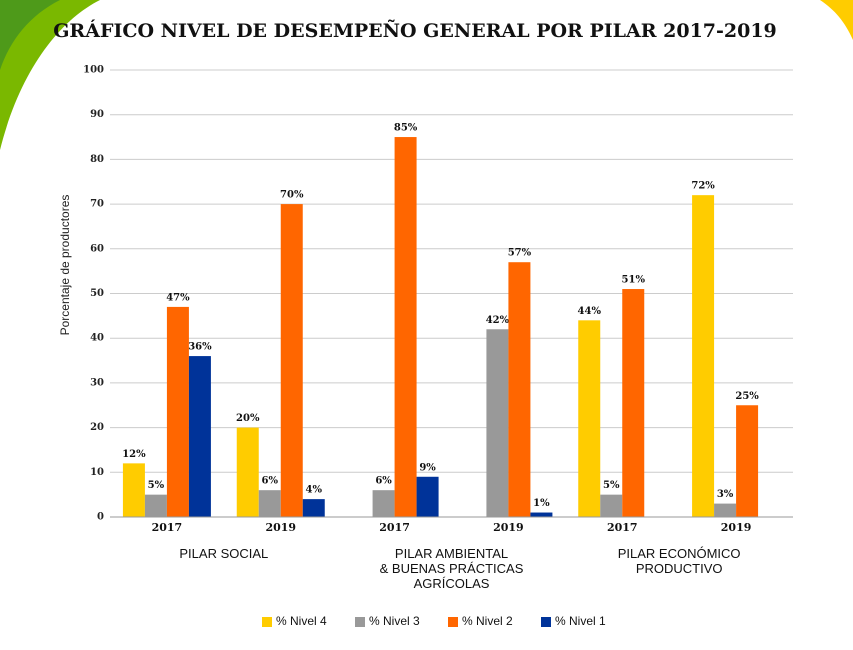 The height and width of the screenshot is (650, 853). I want to click on legend-label: % Nivel 1, so click(580, 621).